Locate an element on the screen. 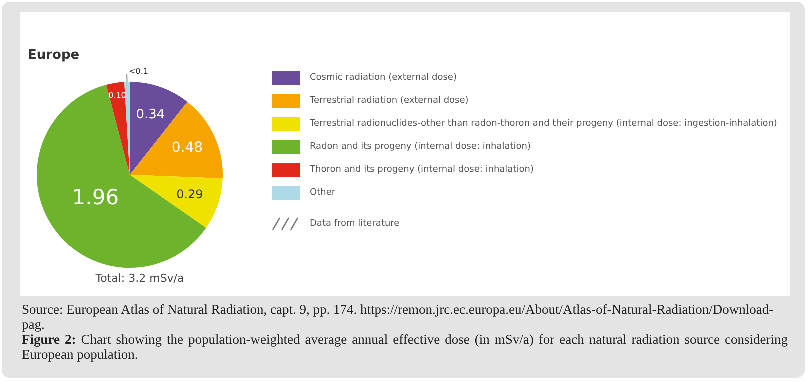 The height and width of the screenshot is (382, 809). chart-title: Europe is located at coordinates (54, 55).